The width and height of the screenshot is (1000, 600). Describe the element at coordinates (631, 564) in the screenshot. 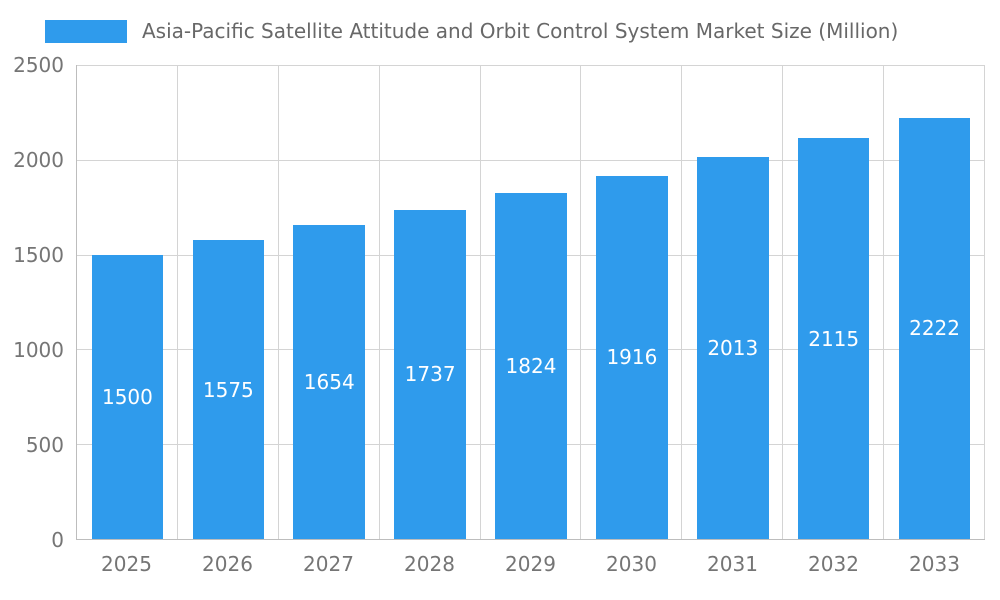

I see `x-tick-label: 2030` at that location.